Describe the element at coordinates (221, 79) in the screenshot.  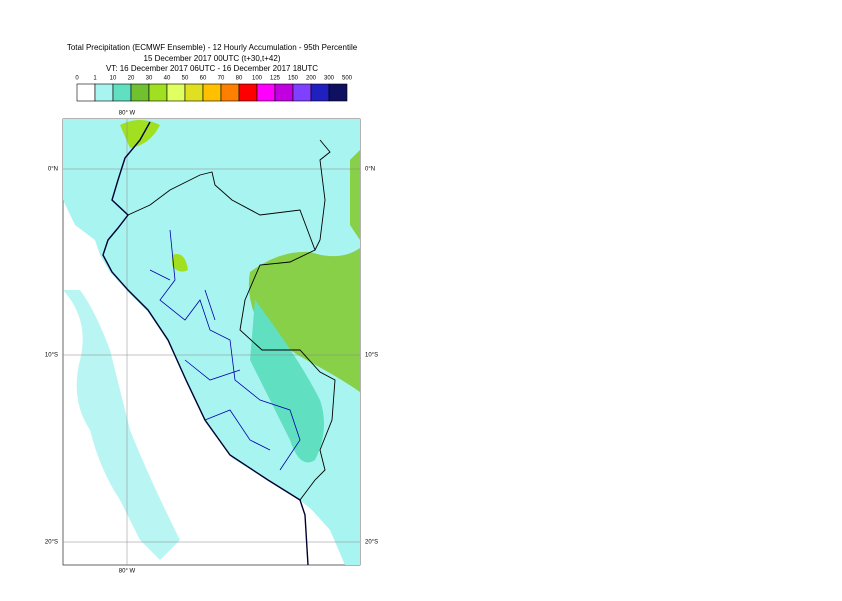
I see `colorbar-label: 70` at that location.